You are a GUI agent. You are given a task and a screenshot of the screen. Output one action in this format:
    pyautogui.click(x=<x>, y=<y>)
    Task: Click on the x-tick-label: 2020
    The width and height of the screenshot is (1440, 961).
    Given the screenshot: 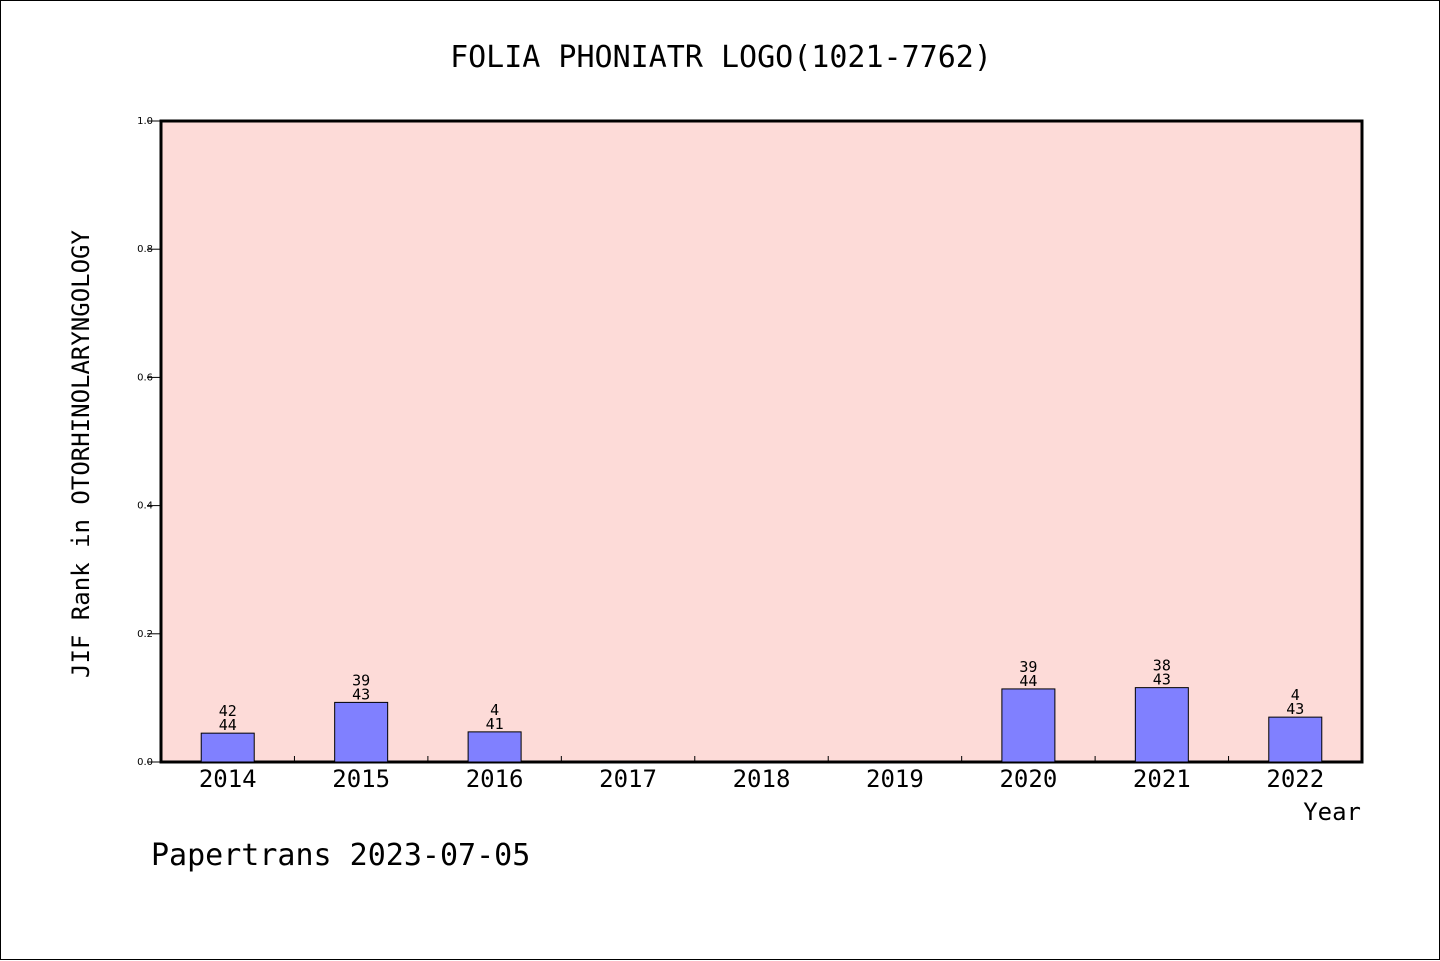 What is the action you would take?
    pyautogui.click(x=1028, y=779)
    